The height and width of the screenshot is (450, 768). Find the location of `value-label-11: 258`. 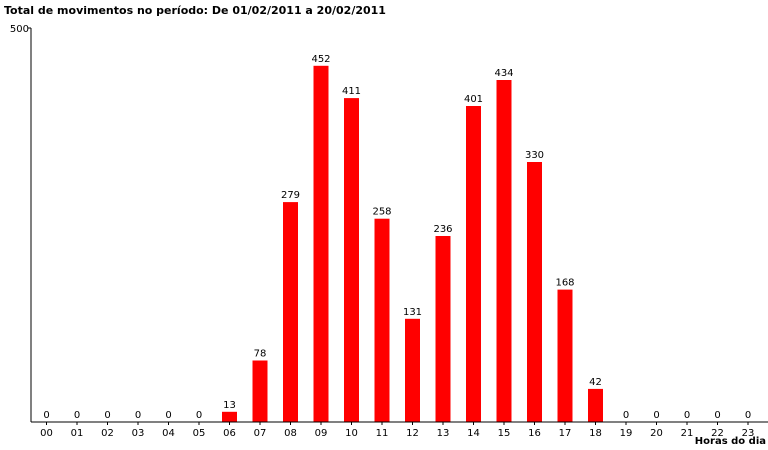

value-label-11: 258 is located at coordinates (381, 212).